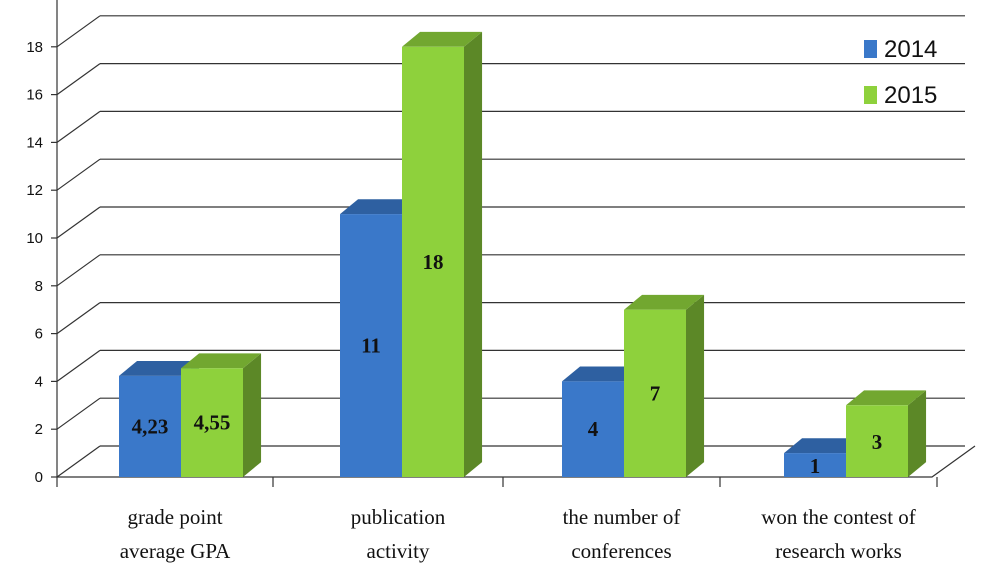 This screenshot has height=566, width=992. What do you see at coordinates (39, 477) in the screenshot?
I see `y-tick-label: 0` at bounding box center [39, 477].